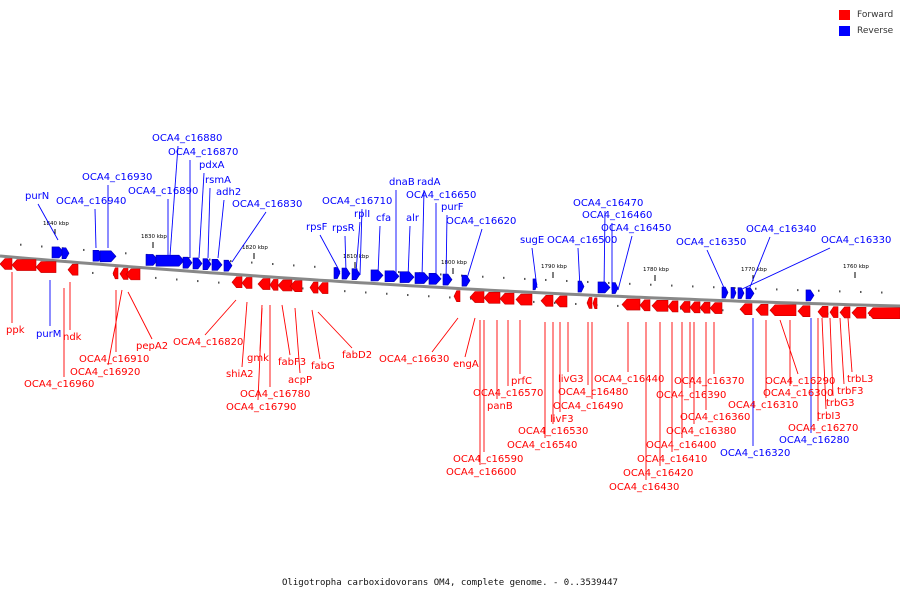  Describe the element at coordinates (240, 374) in the screenshot. I see `gene-label: shiA2` at that location.